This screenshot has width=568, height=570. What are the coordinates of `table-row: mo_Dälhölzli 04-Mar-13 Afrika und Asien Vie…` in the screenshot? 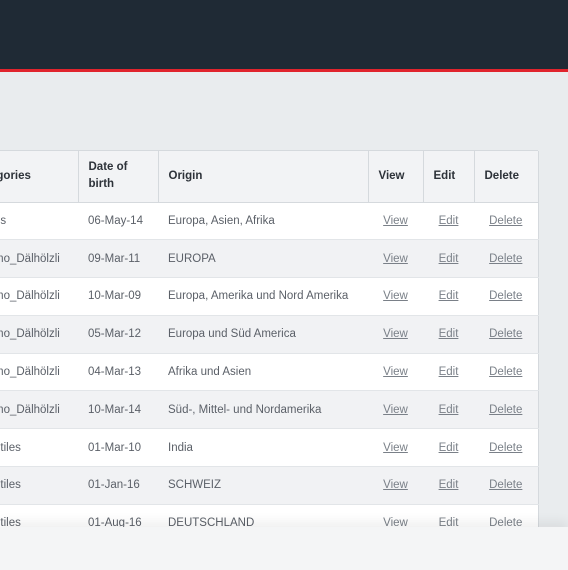 It's located at (269, 372).